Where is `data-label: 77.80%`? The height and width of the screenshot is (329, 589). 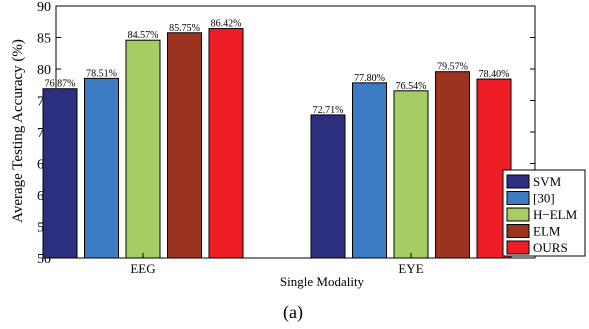
data-label: 77.80% is located at coordinates (369, 78).